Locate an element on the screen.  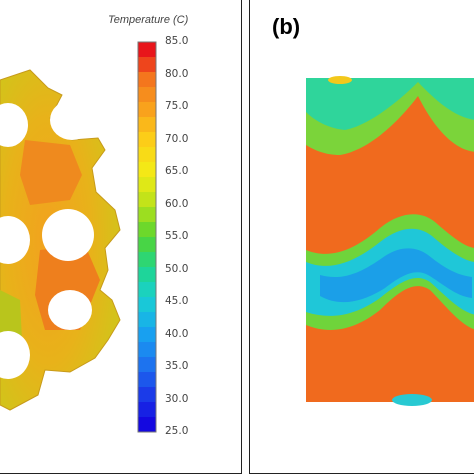
legend-title: Temperature (C) is located at coordinates (148, 20).